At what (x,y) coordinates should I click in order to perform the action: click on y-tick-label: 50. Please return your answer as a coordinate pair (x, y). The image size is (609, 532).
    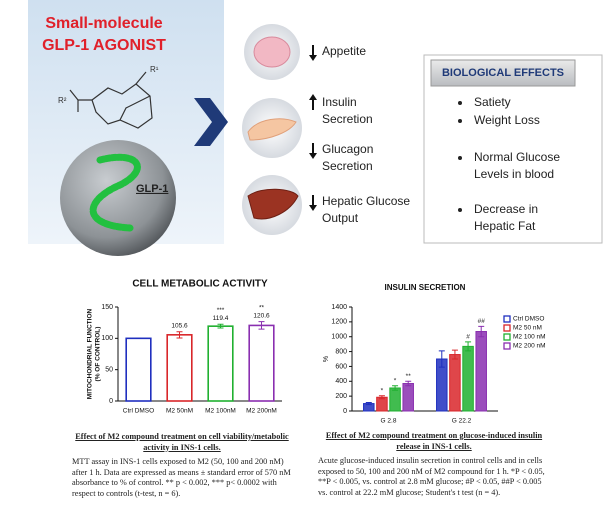
    Looking at the image, I should click on (109, 370).